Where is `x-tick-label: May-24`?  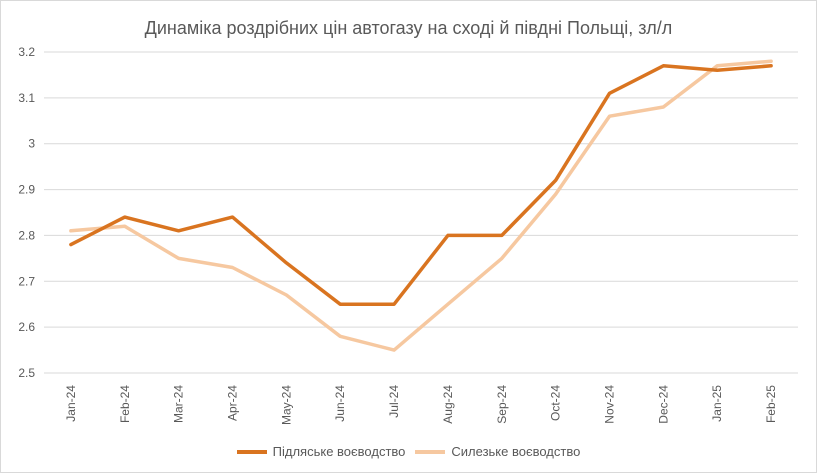
x-tick-label: May-24 is located at coordinates (286, 405).